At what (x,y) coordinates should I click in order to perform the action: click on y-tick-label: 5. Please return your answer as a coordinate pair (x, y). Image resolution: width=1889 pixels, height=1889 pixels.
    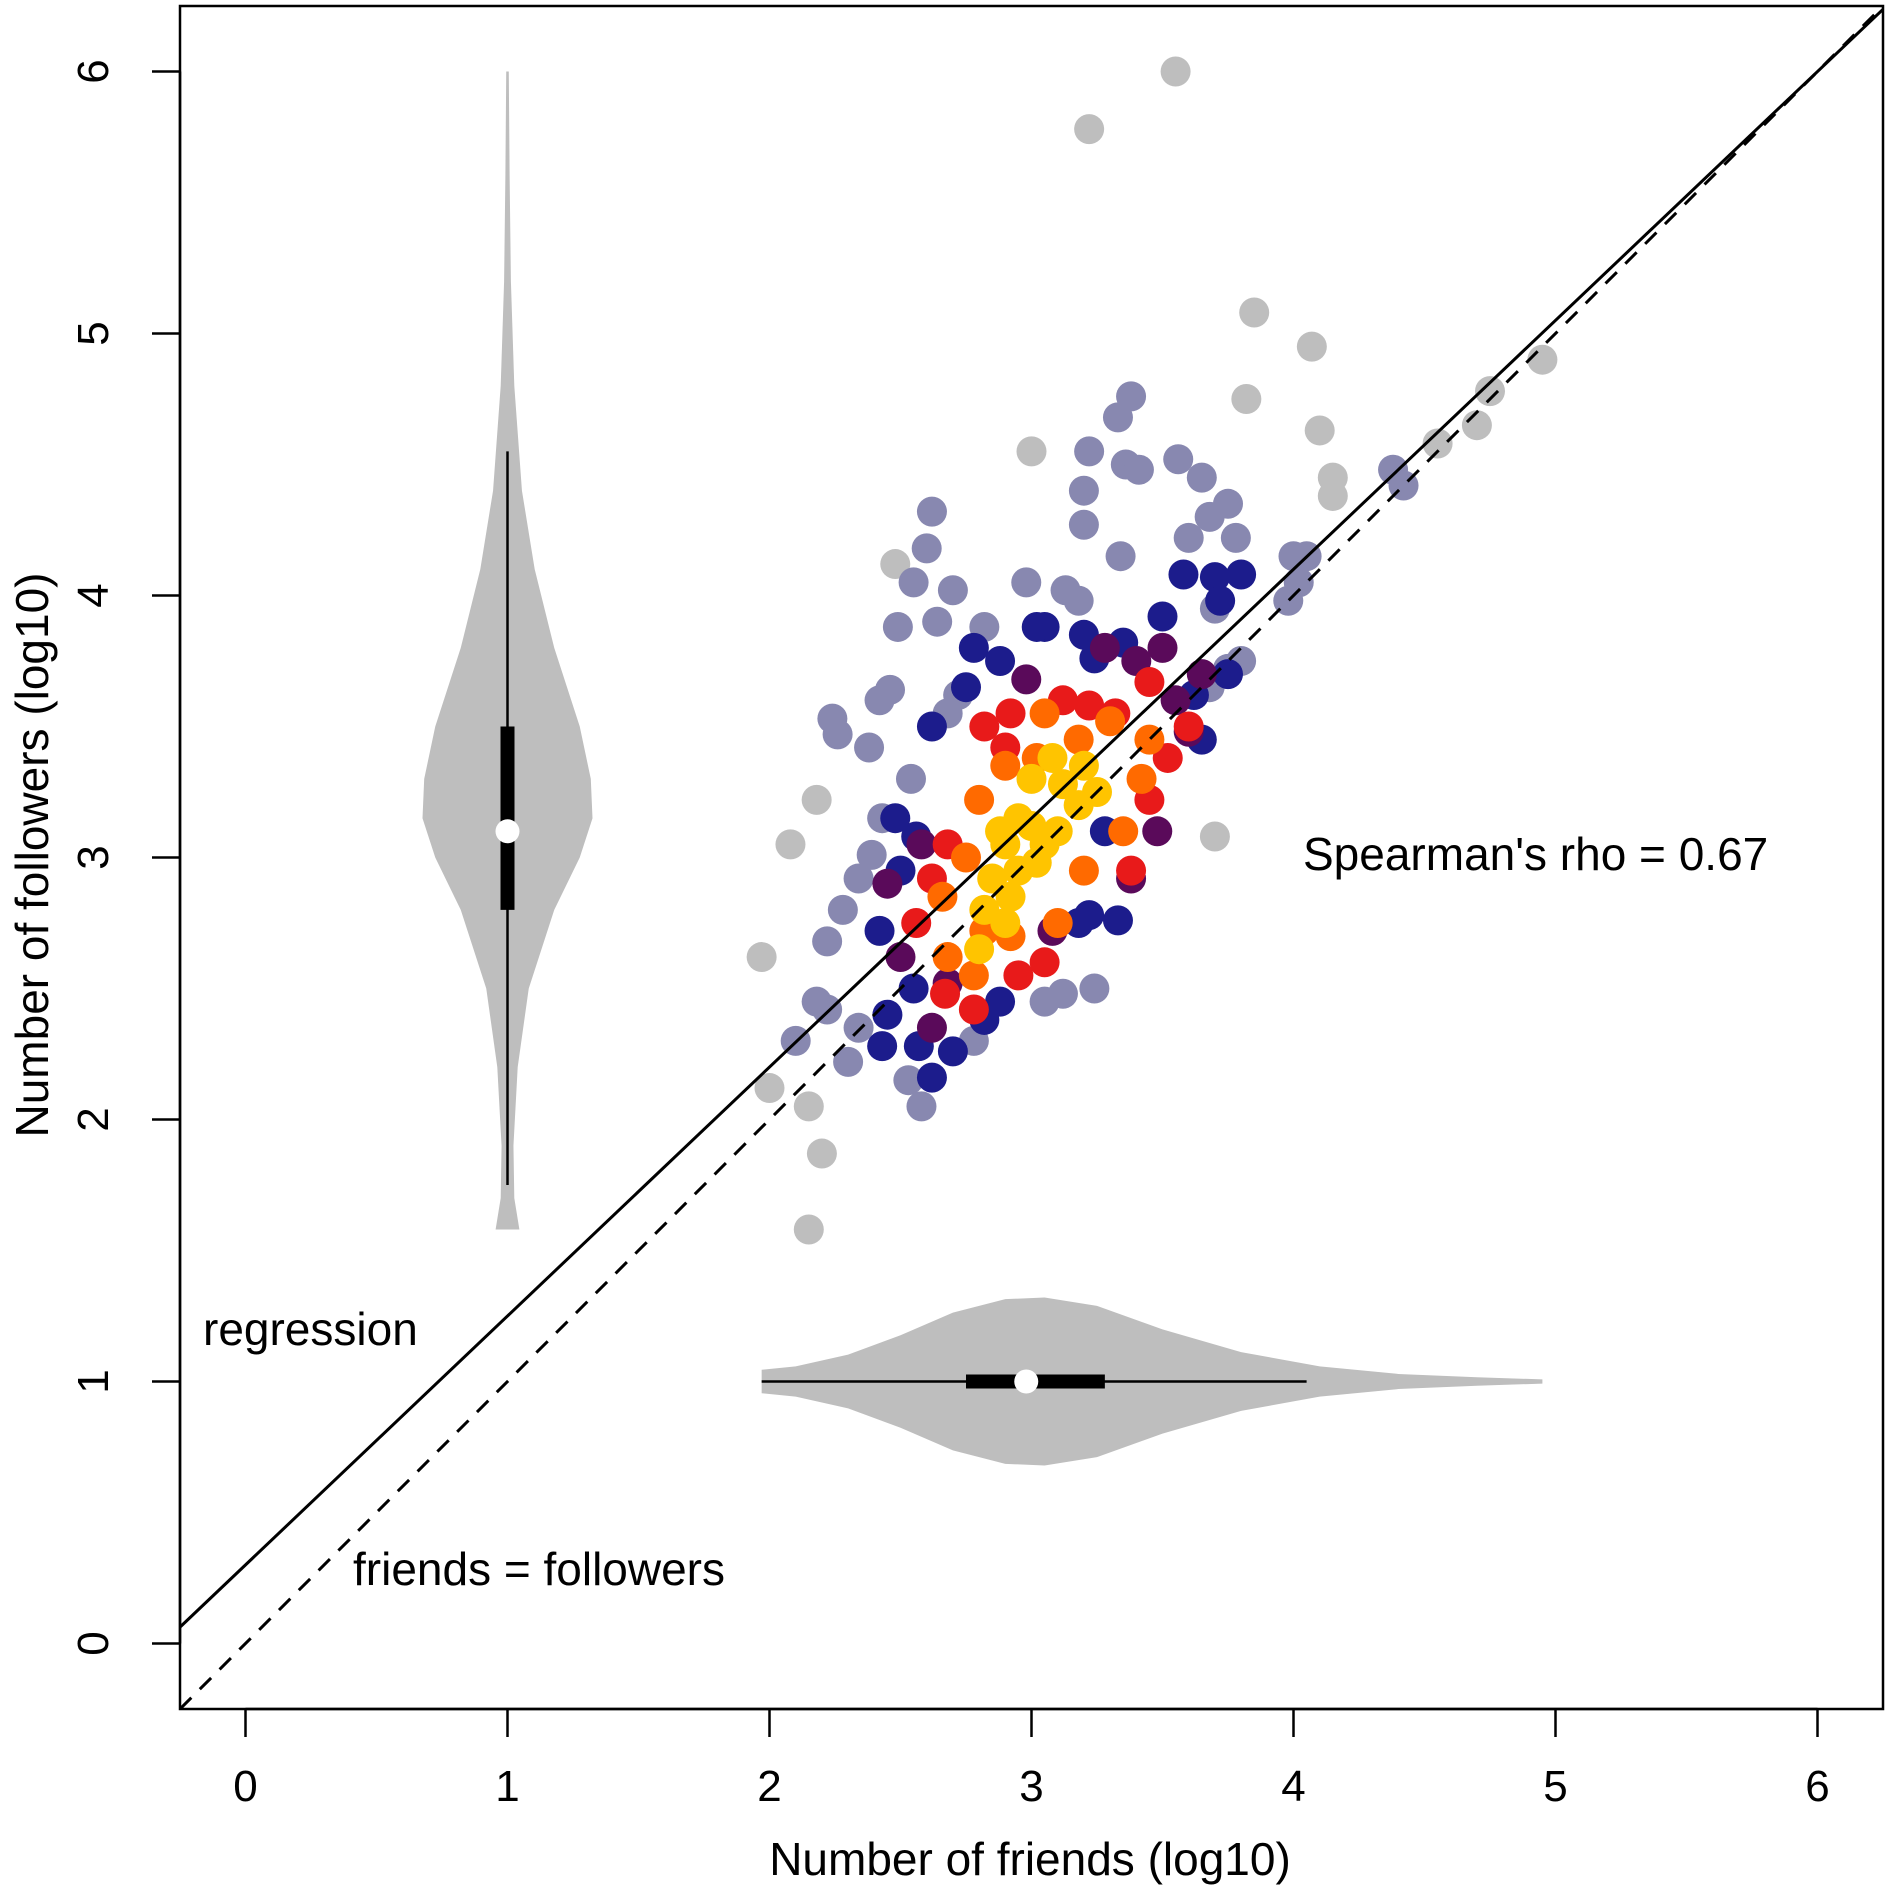
    Looking at the image, I should click on (93, 333).